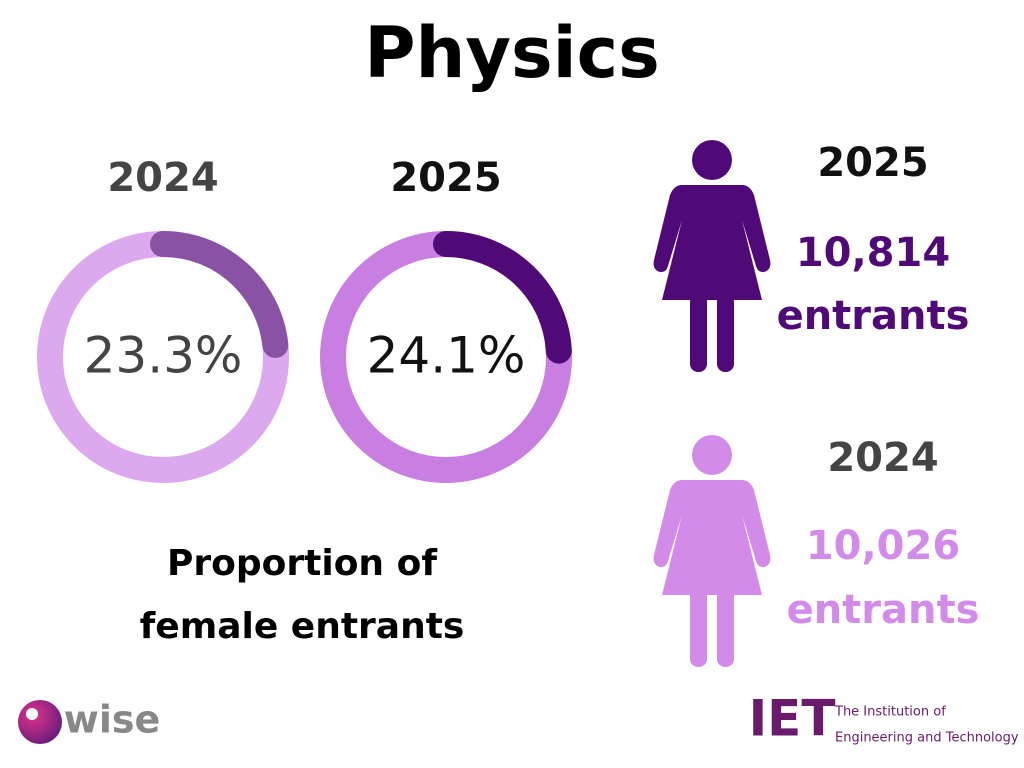  What do you see at coordinates (883, 546) in the screenshot?
I see `entrants-count: 10,026` at bounding box center [883, 546].